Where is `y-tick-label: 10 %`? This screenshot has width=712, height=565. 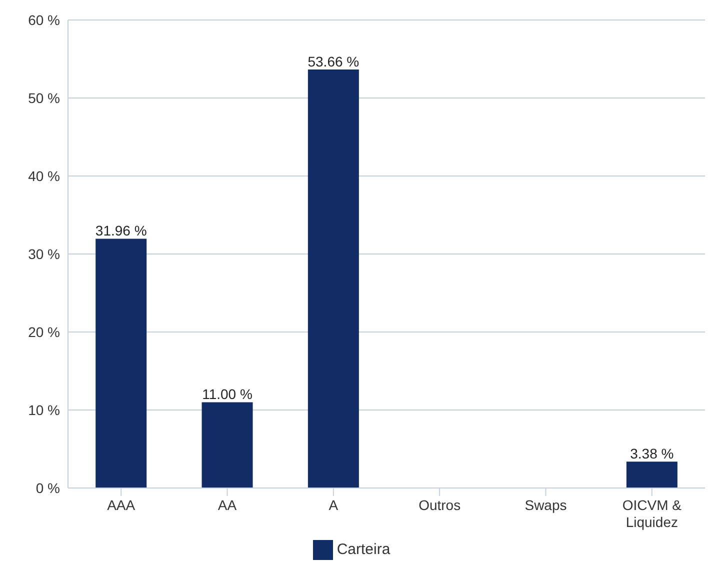 y-tick-label: 10 % is located at coordinates (44, 410).